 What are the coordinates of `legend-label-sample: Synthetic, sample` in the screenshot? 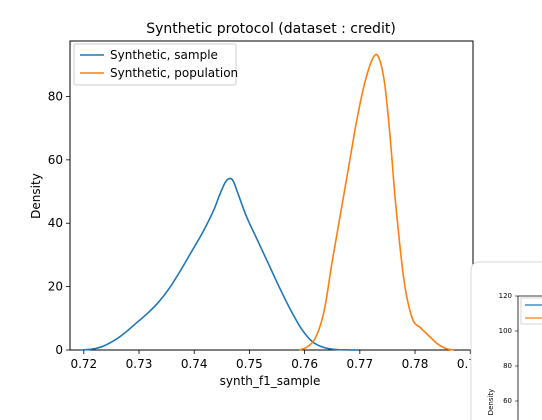 It's located at (164, 55).